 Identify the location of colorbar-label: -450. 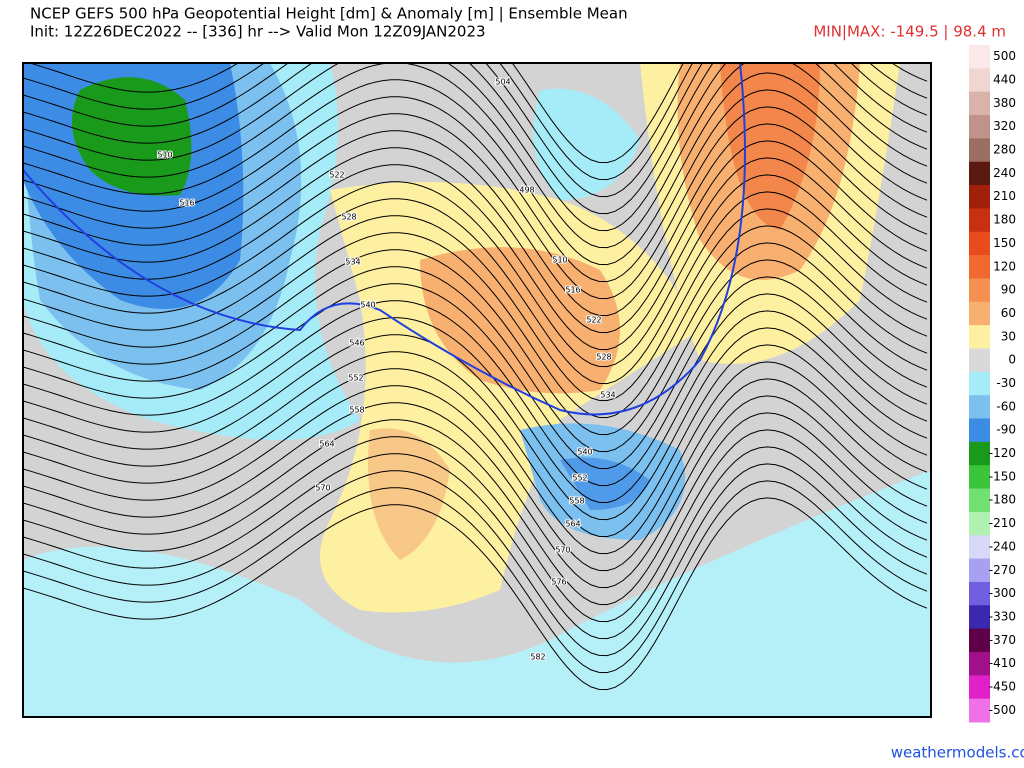
(1002, 686).